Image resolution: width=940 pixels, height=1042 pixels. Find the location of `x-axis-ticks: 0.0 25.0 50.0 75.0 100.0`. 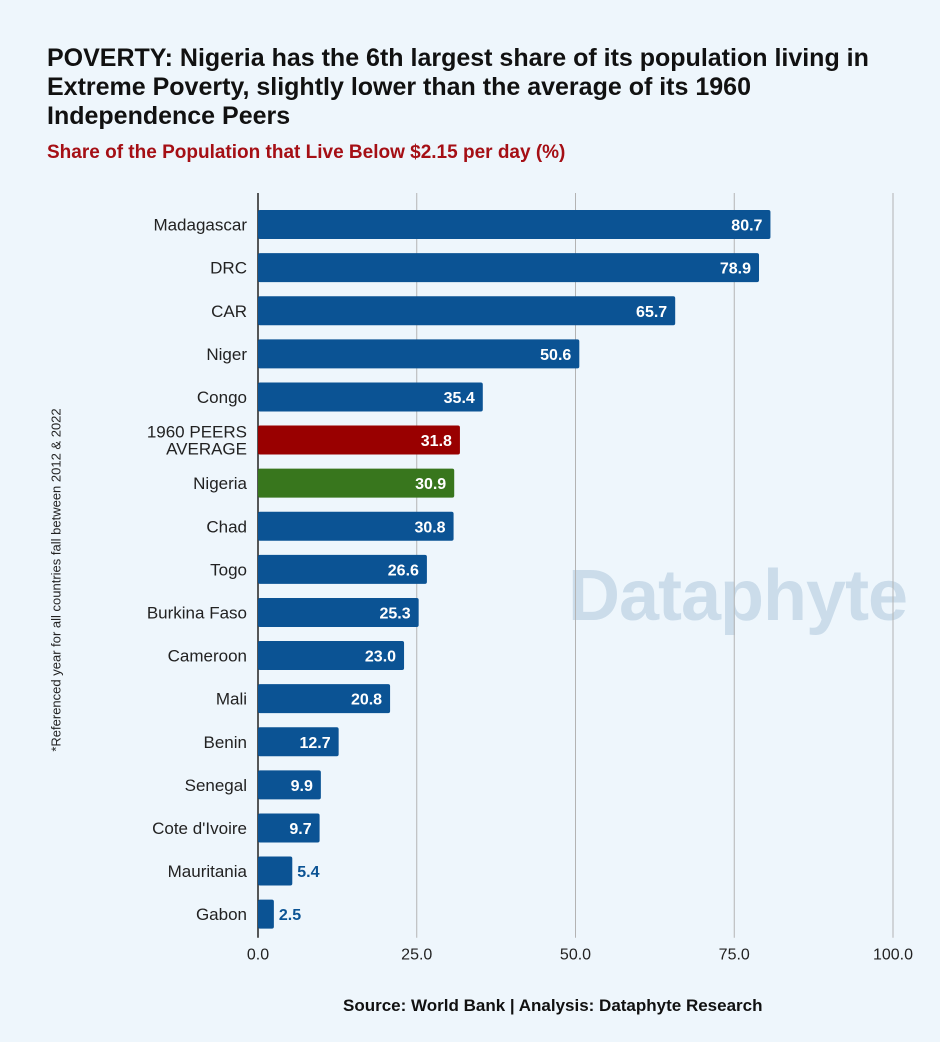

x-axis-ticks: 0.0 25.0 50.0 75.0 100.0 is located at coordinates (580, 955).